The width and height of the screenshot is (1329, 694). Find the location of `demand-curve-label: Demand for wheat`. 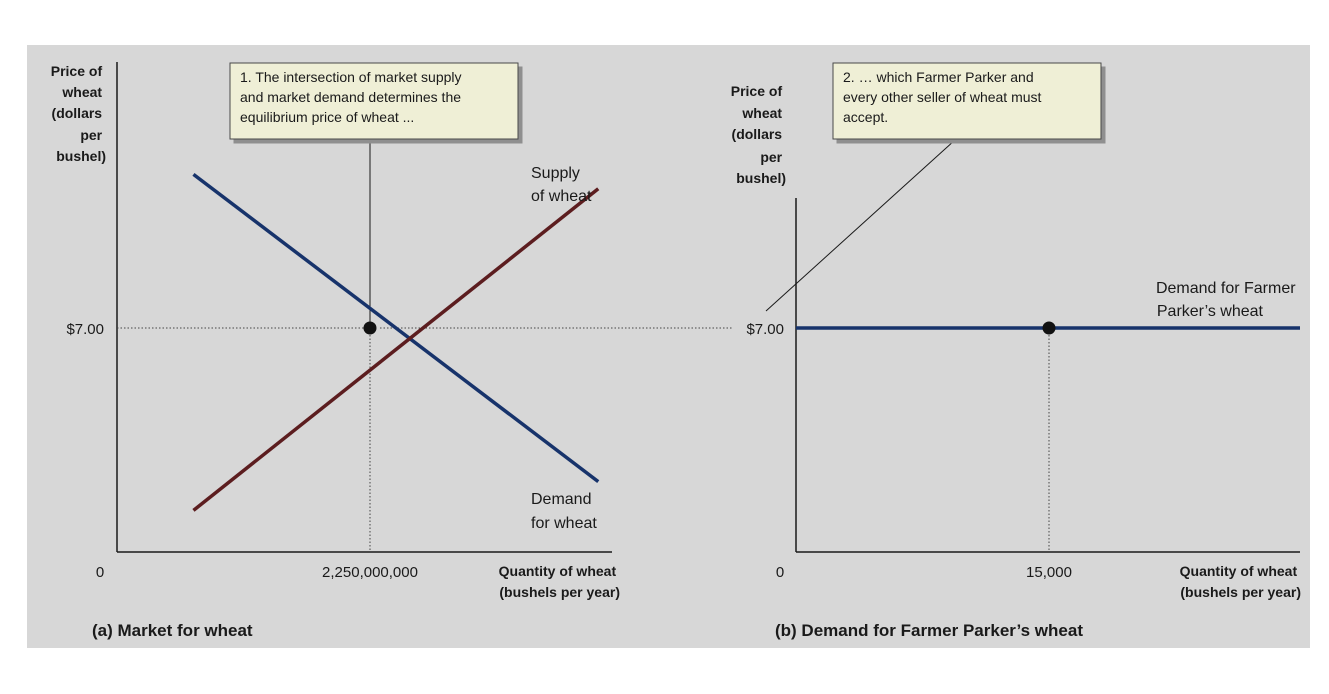

demand-curve-label: Demand for wheat is located at coordinates (564, 511).